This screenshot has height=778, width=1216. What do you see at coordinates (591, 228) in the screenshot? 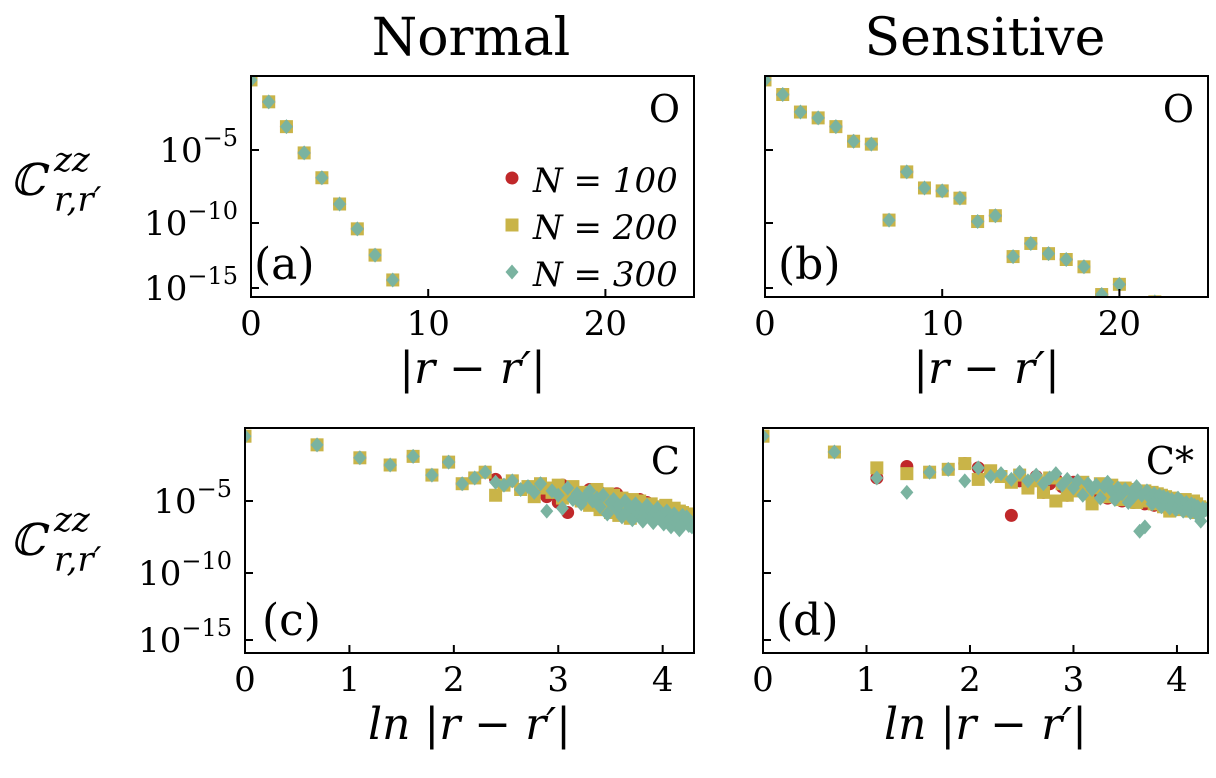
I see `legend: N = 100 N = 200 N = 300` at bounding box center [591, 228].